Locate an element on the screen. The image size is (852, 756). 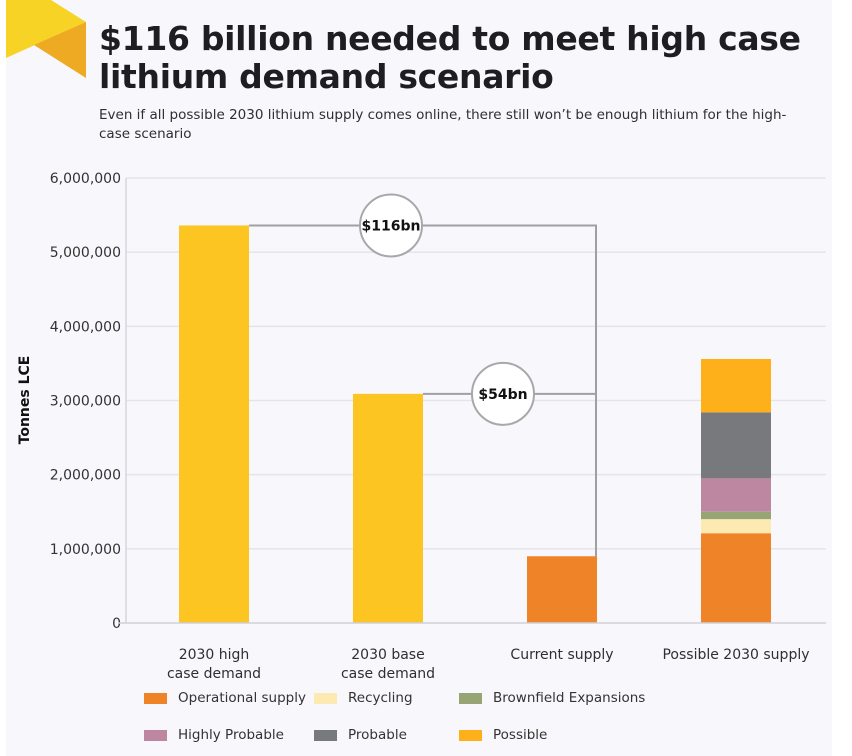
legend-label: Possible is located at coordinates (520, 735).